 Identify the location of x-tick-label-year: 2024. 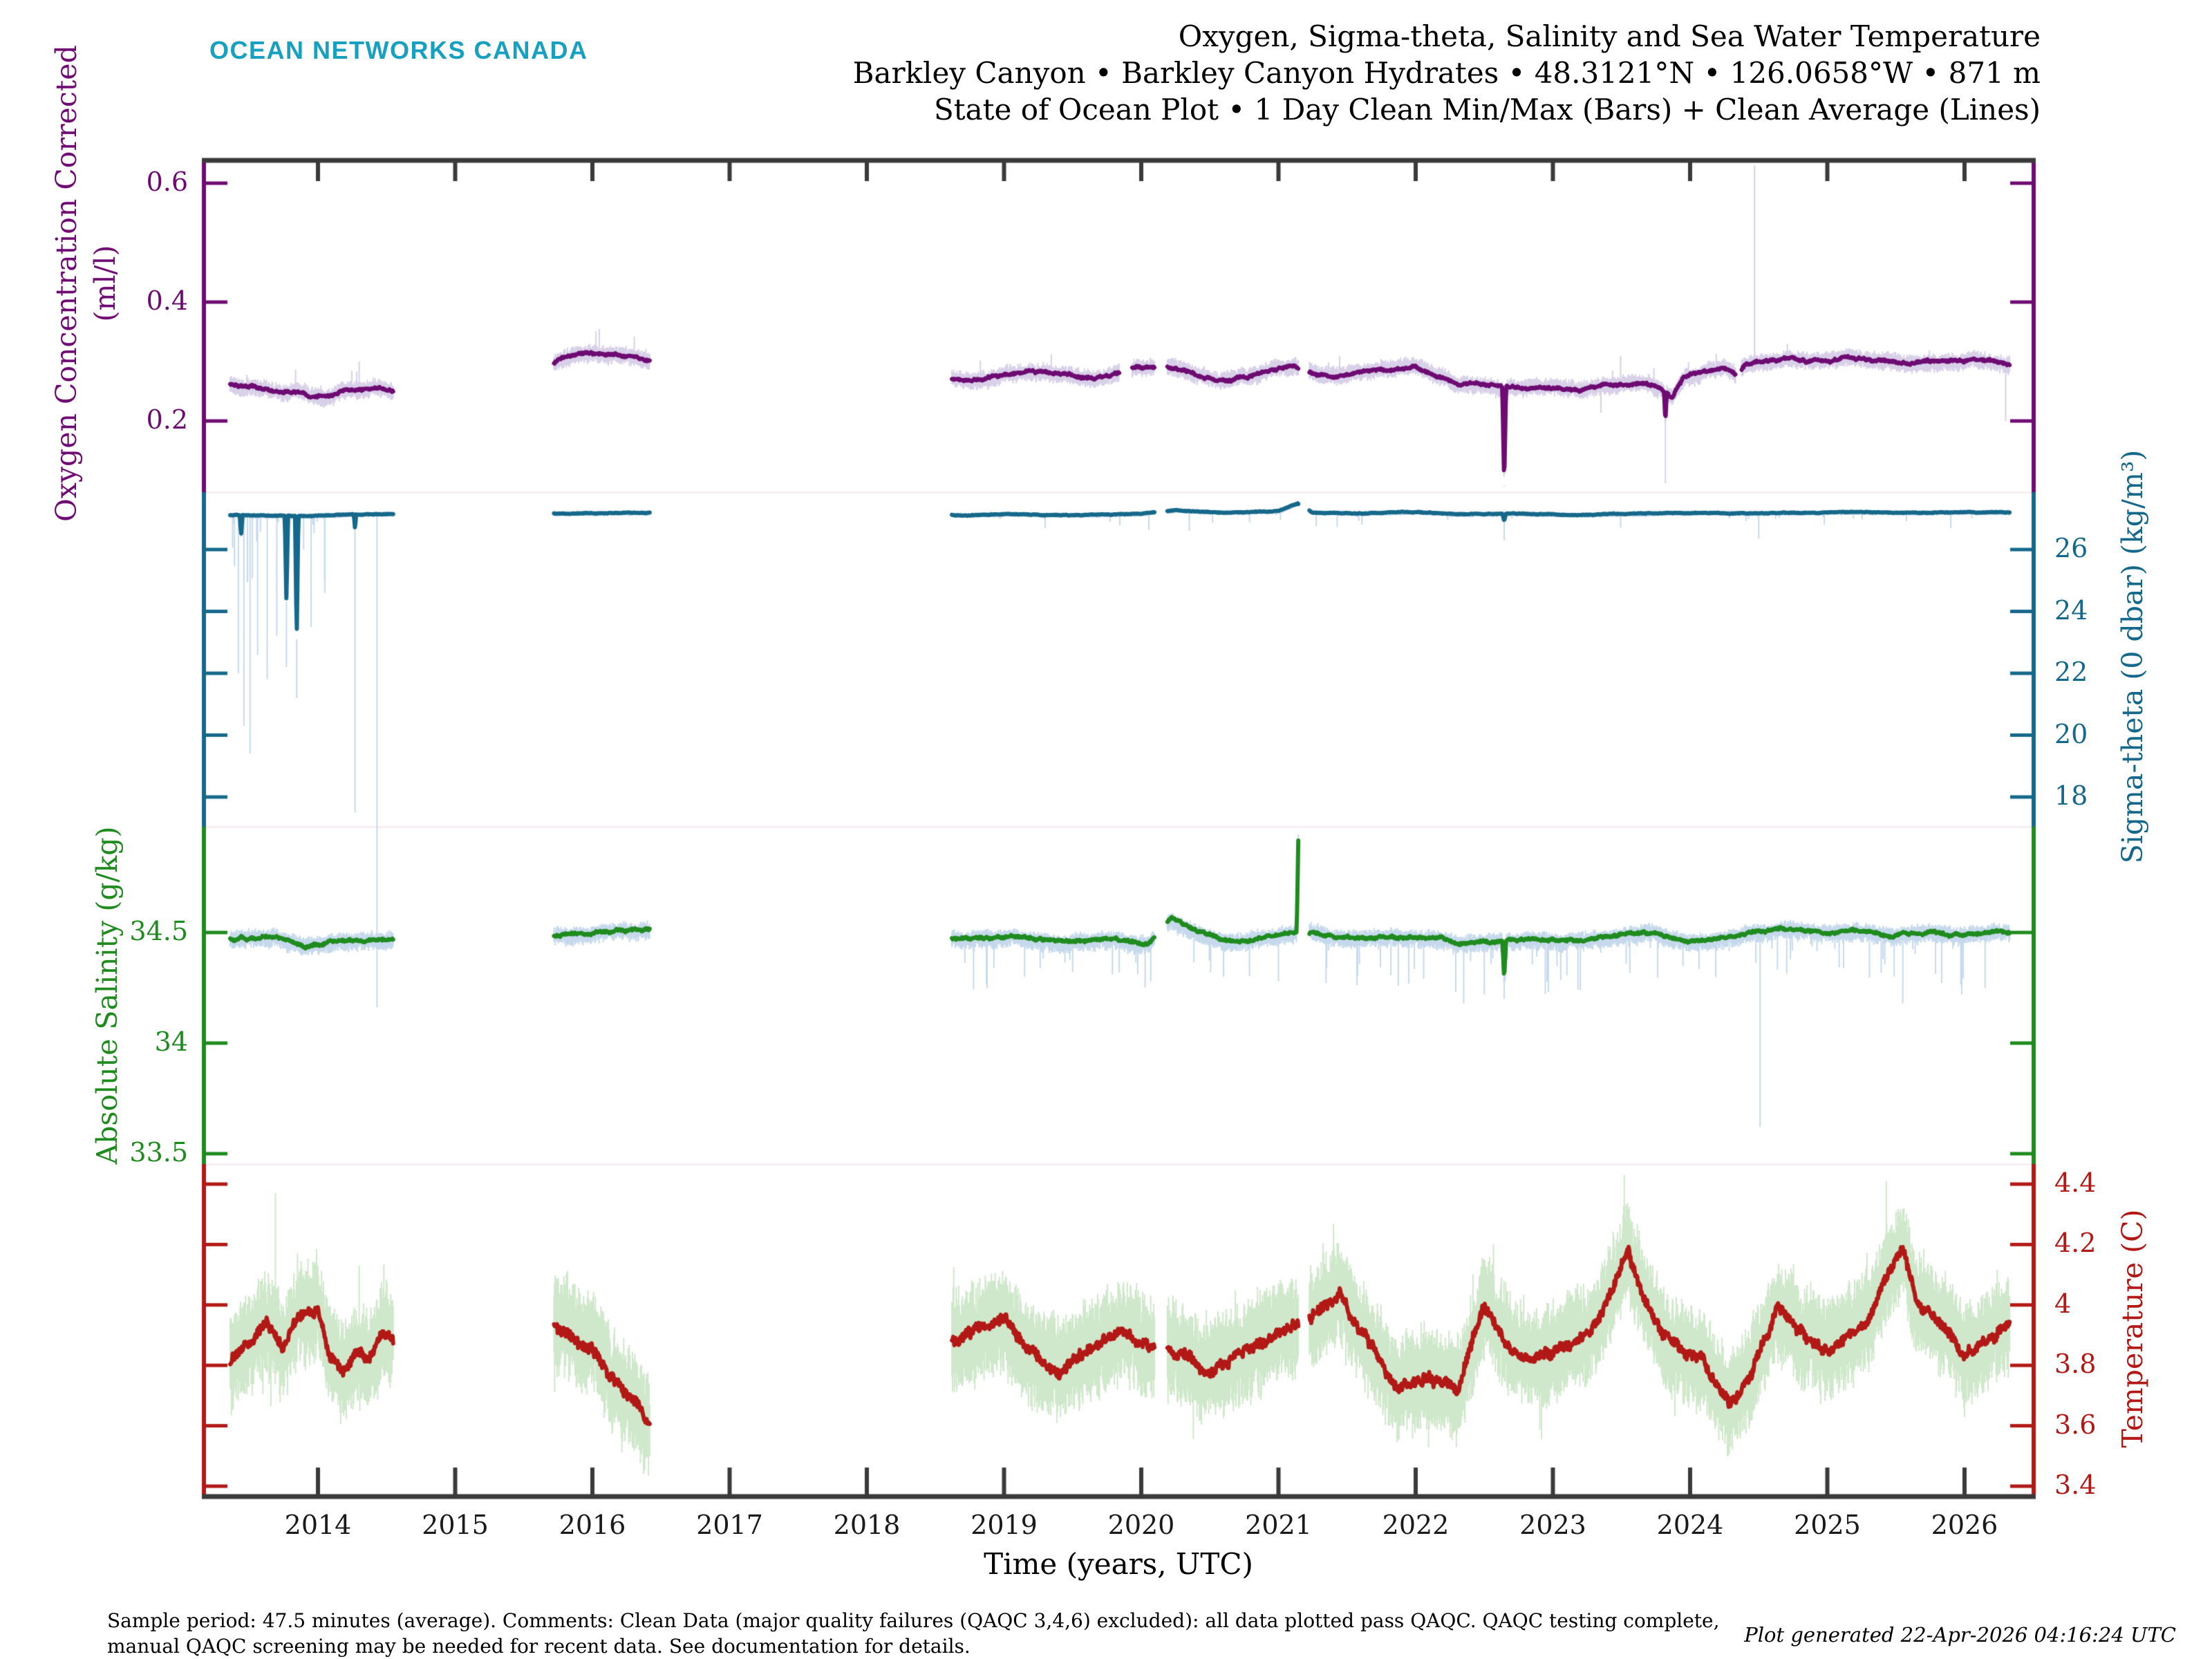
(1690, 1525).